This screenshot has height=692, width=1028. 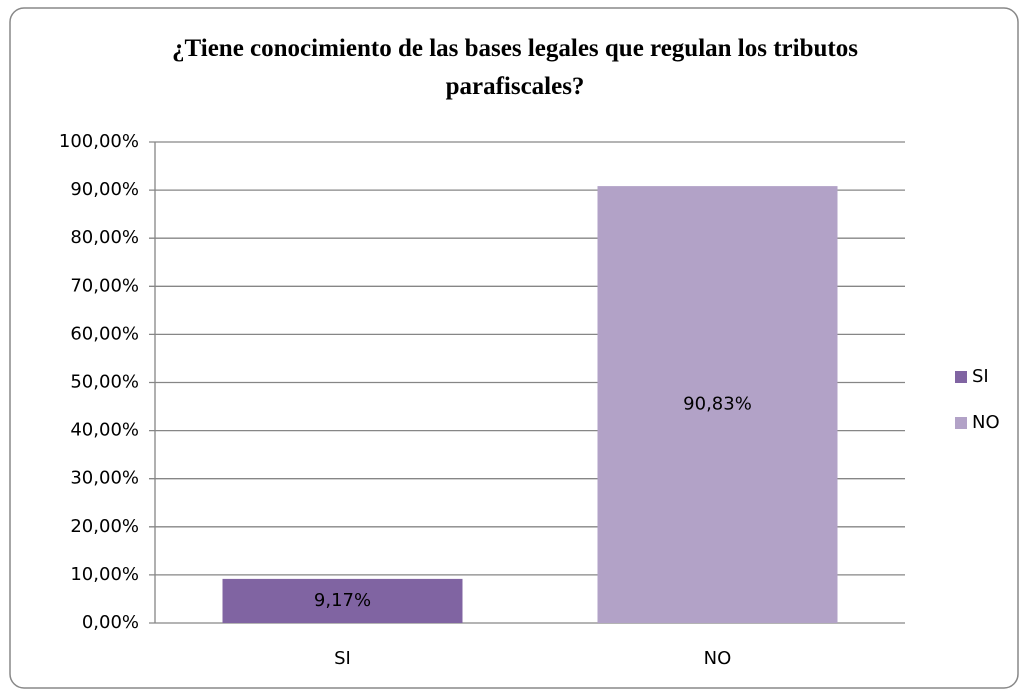 What do you see at coordinates (104, 526) in the screenshot?
I see `y-tick-label: 20,00%` at bounding box center [104, 526].